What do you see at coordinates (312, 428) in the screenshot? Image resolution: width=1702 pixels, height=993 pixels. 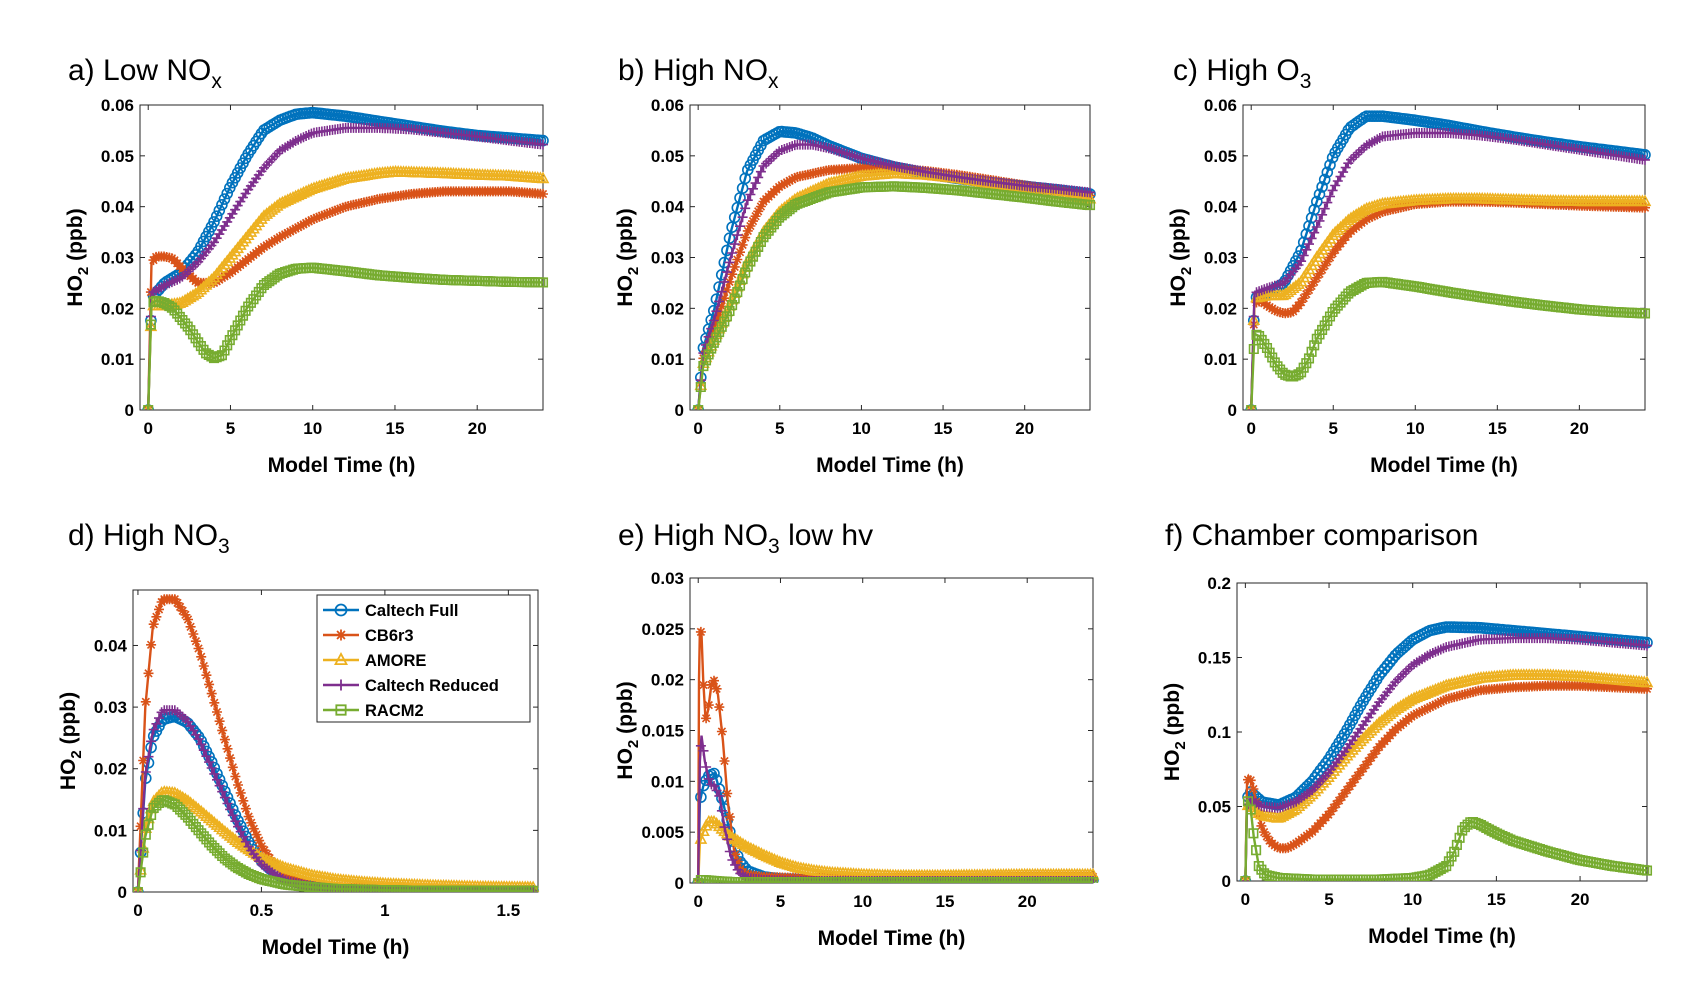 I see `x-tick-label: 10` at bounding box center [312, 428].